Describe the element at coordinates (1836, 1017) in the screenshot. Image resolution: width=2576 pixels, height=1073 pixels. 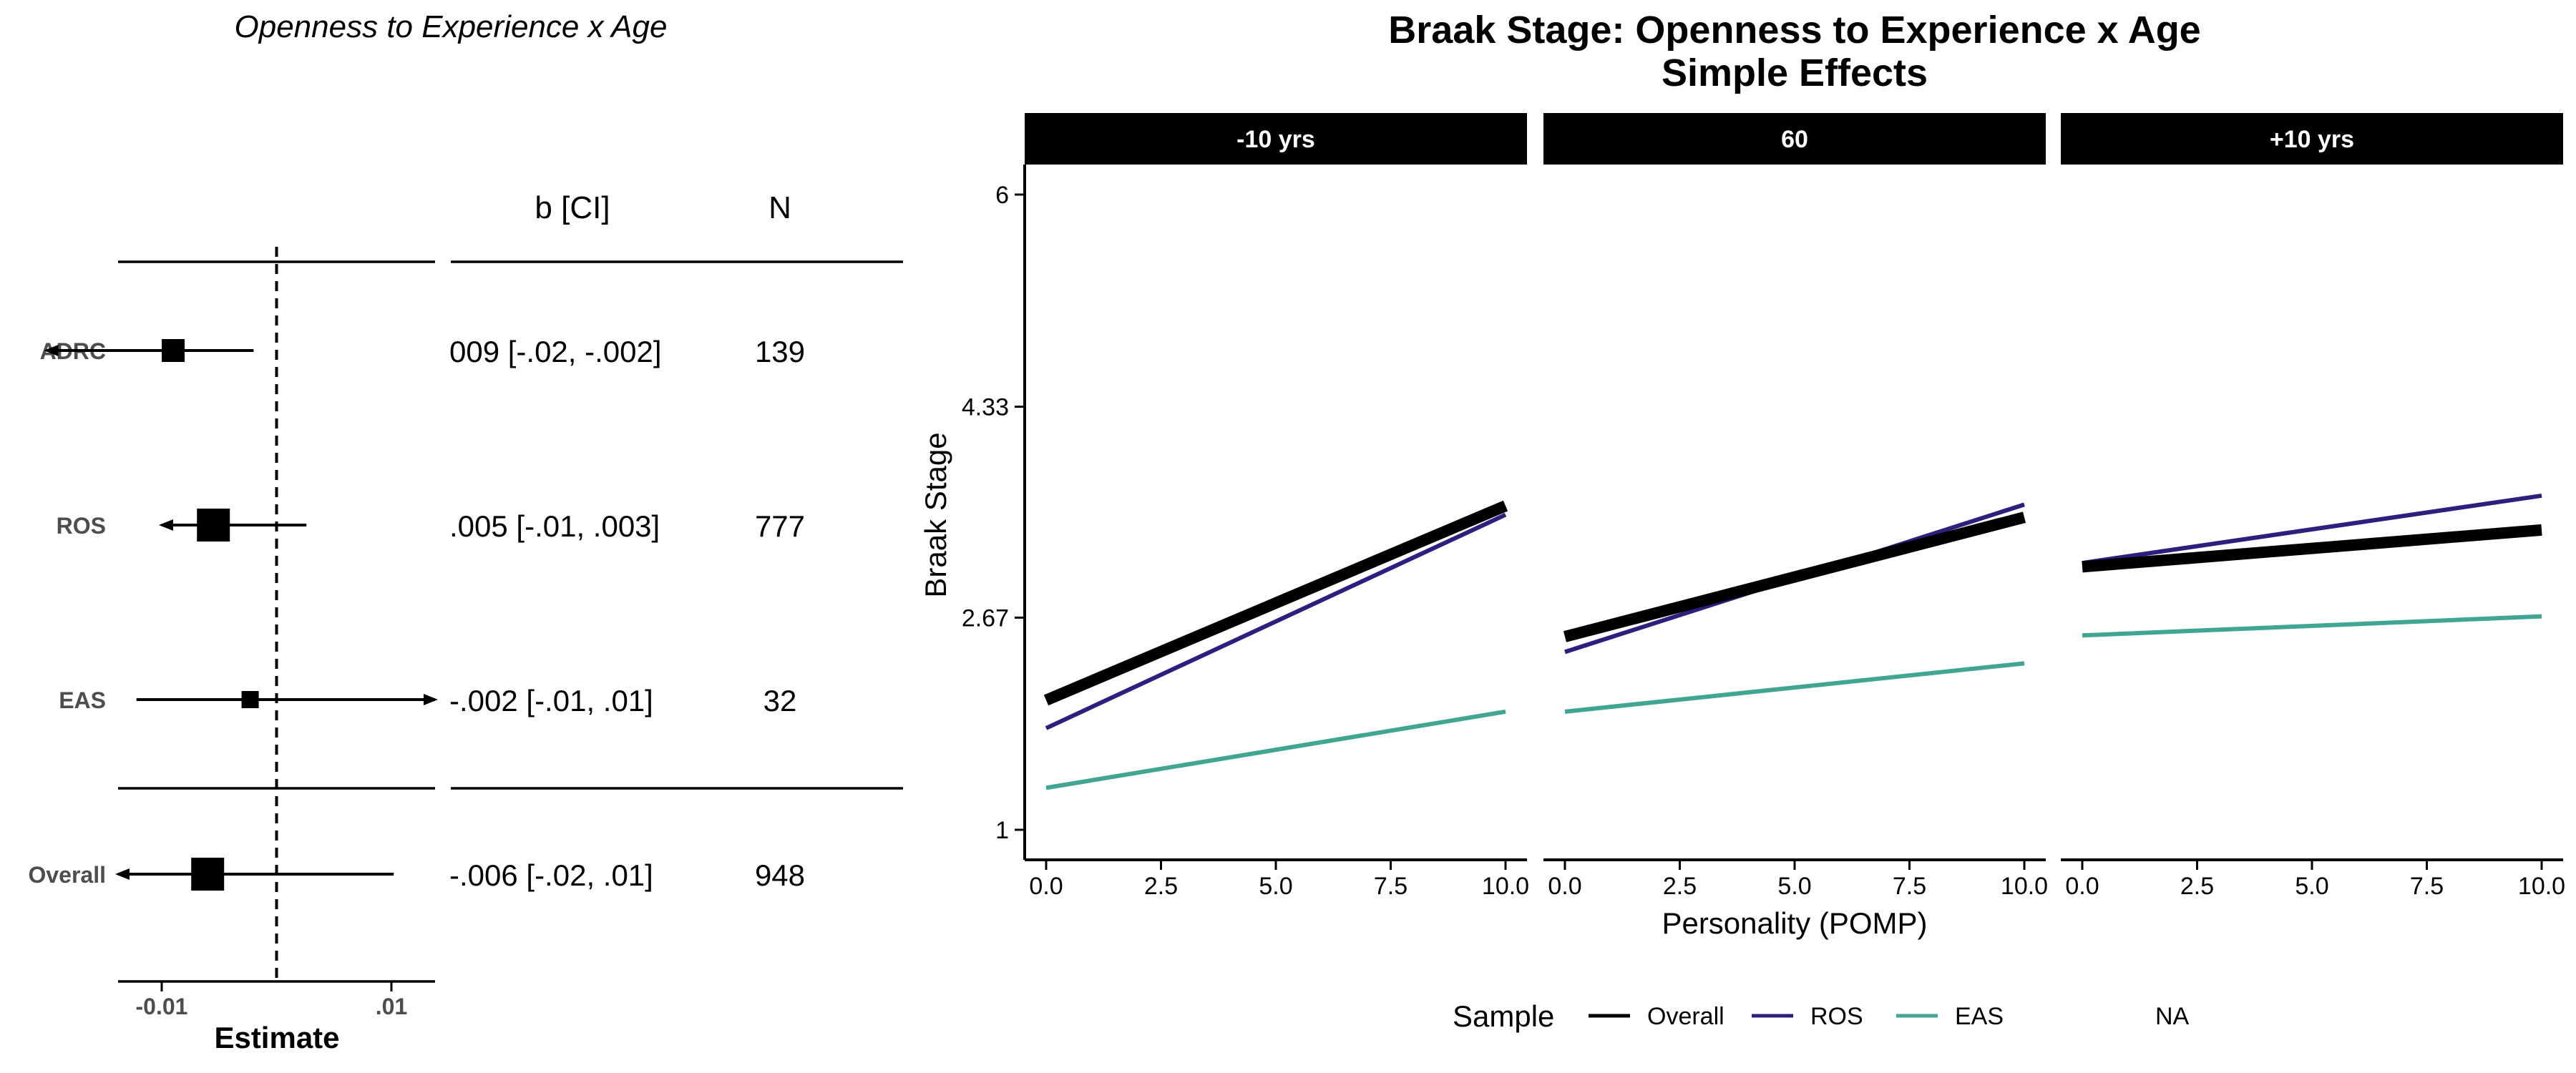
I see `legend-label: ROS` at that location.